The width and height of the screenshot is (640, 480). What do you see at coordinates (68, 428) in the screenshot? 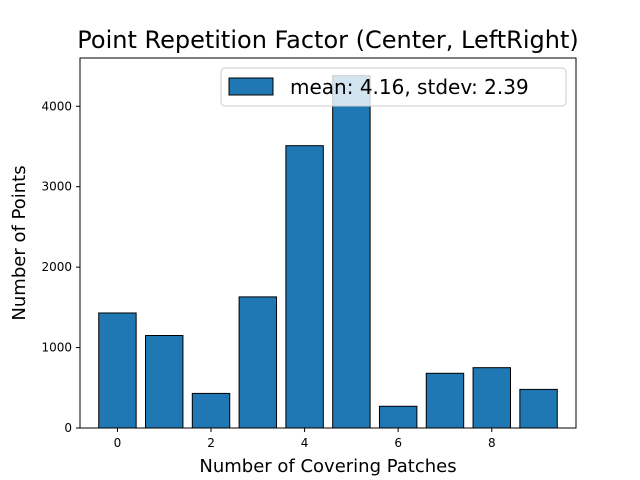
I see `y-tick-label: 0` at bounding box center [68, 428].